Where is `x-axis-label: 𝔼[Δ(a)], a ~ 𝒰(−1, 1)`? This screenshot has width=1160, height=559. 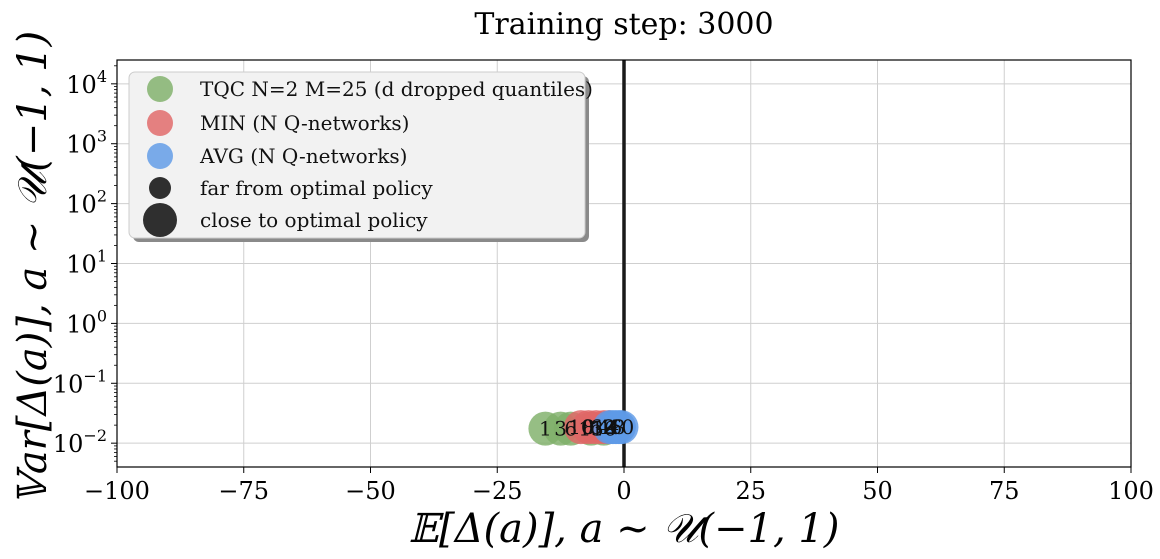
x-axis-label: 𝔼[Δ(a)], a ~ 𝒰(−1, 1) is located at coordinates (624, 529).